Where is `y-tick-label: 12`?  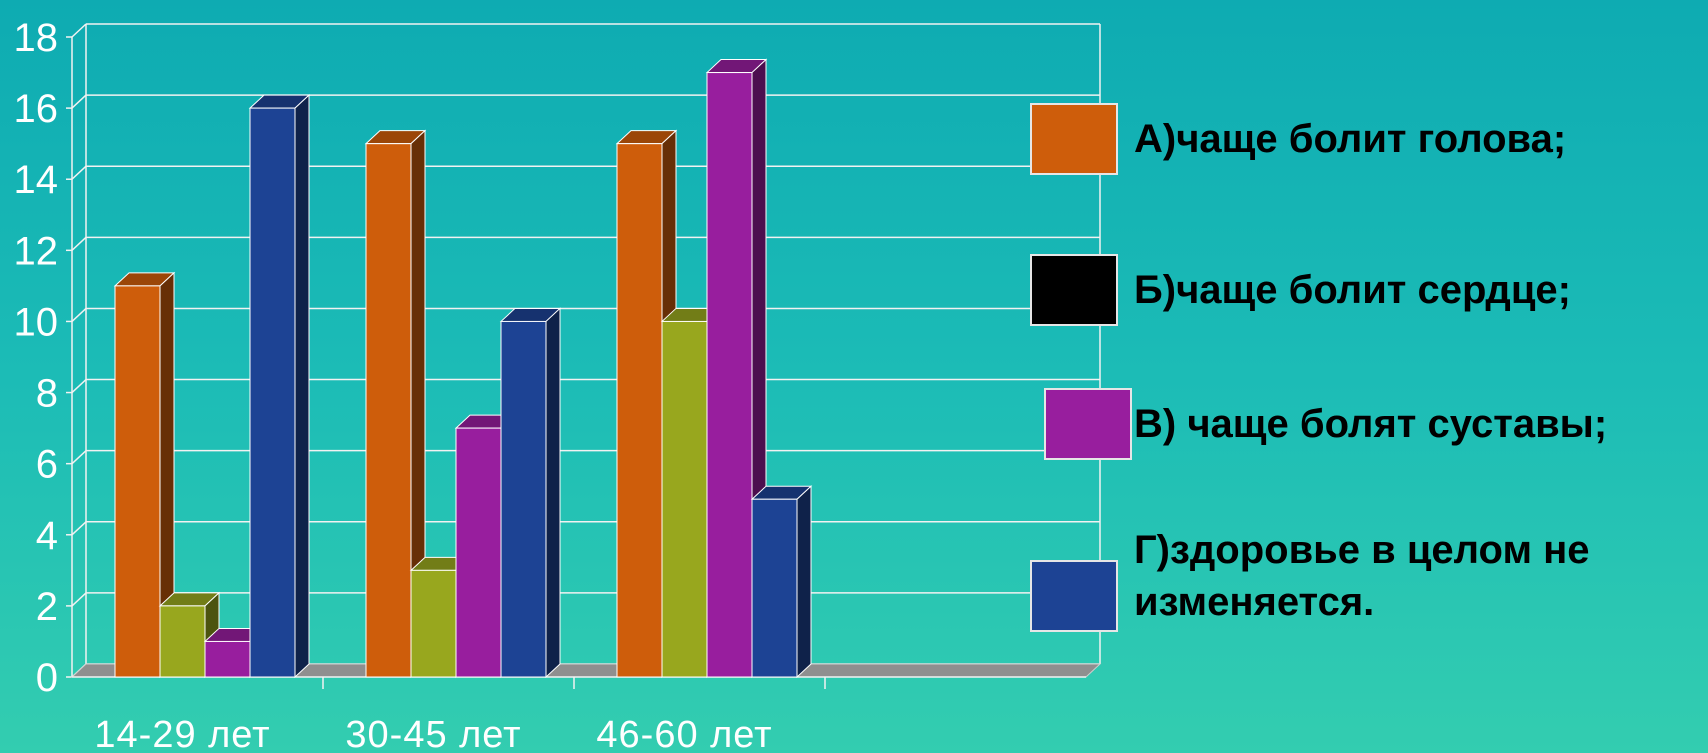
y-tick-label: 12 is located at coordinates (36, 251).